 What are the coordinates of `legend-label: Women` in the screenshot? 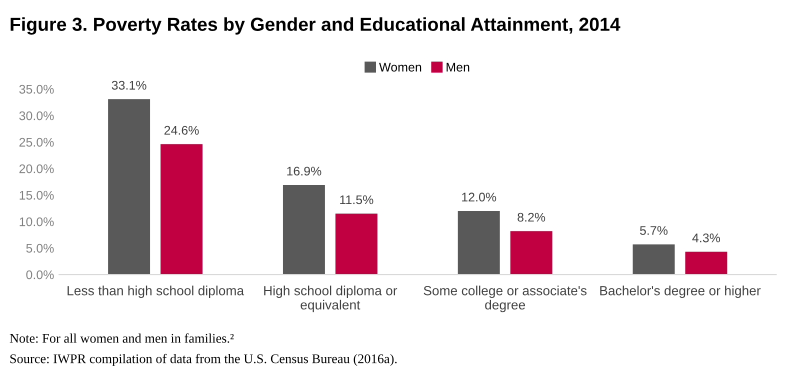 It's located at (400, 67).